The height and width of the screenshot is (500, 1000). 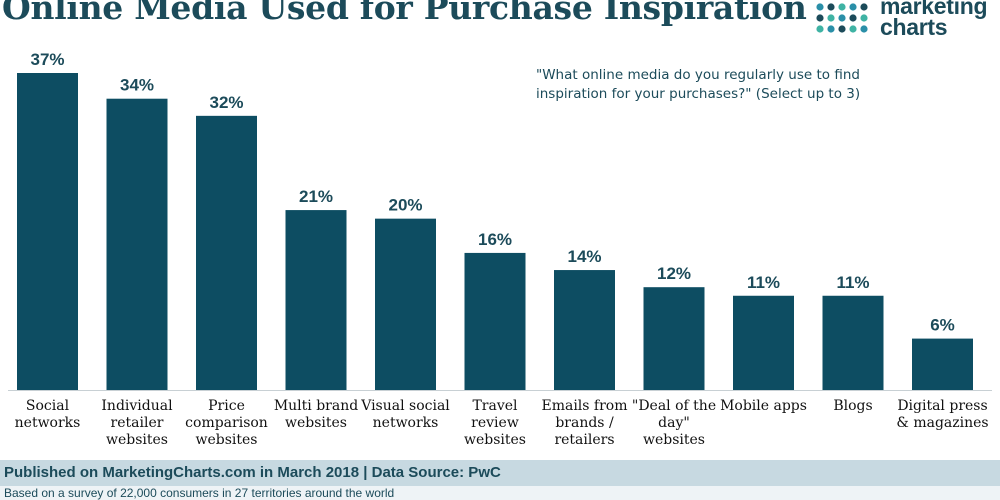 I want to click on data-label: 20%, so click(x=405, y=205).